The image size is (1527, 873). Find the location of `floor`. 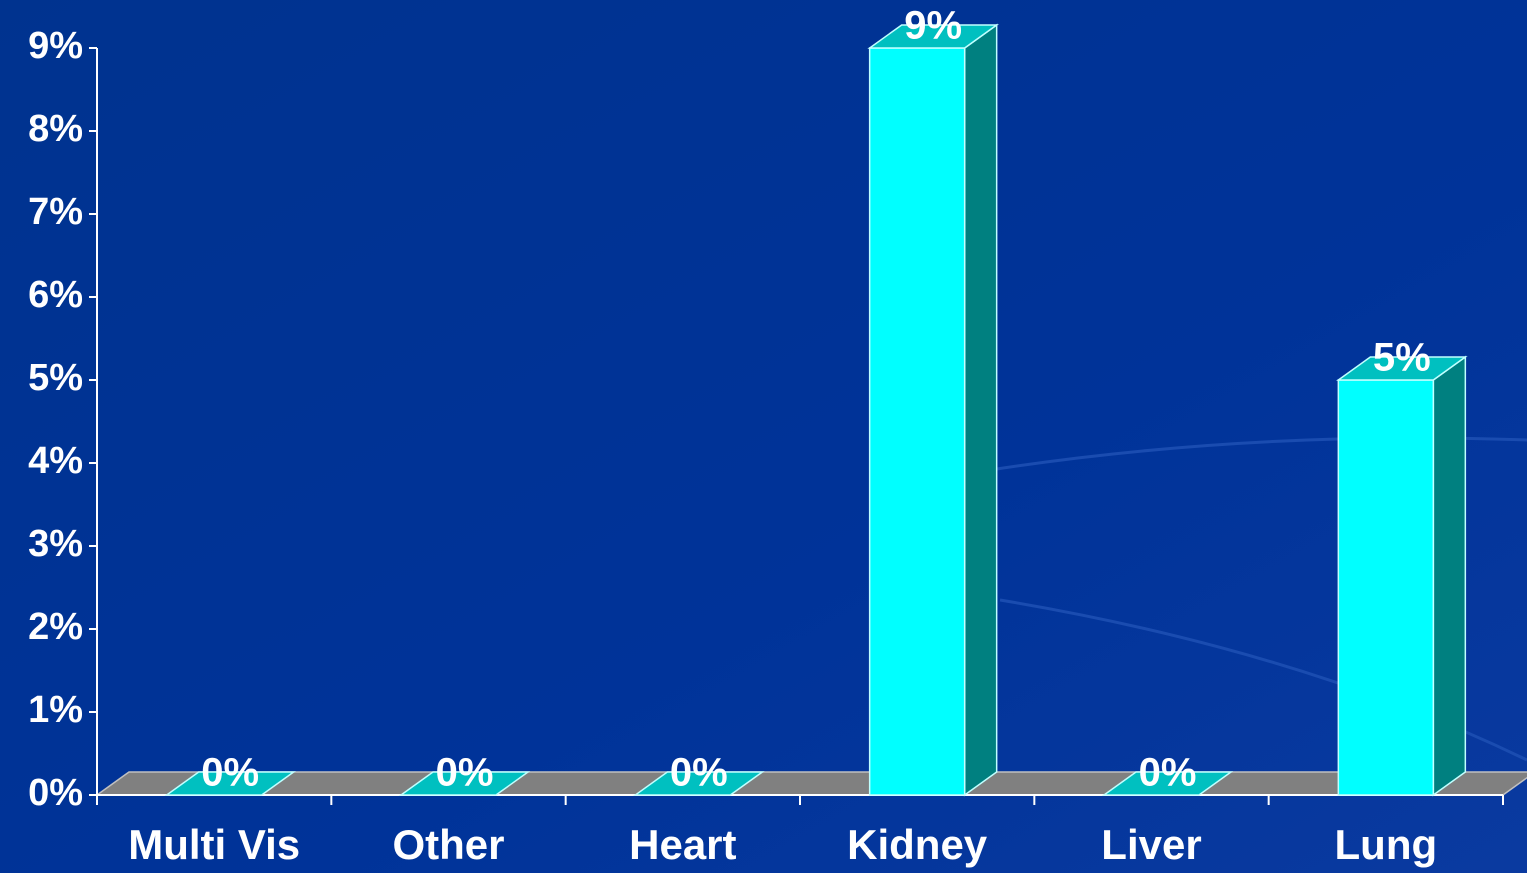

floor is located at coordinates (810, 783).